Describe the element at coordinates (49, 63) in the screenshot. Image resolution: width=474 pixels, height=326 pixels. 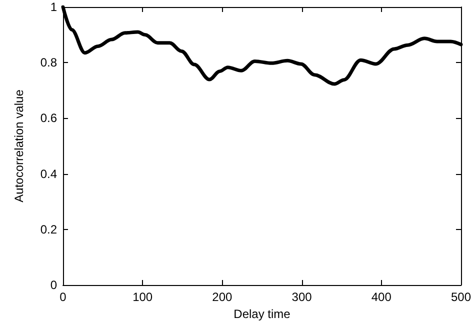
I see `y-tick-label: 0.8` at that location.